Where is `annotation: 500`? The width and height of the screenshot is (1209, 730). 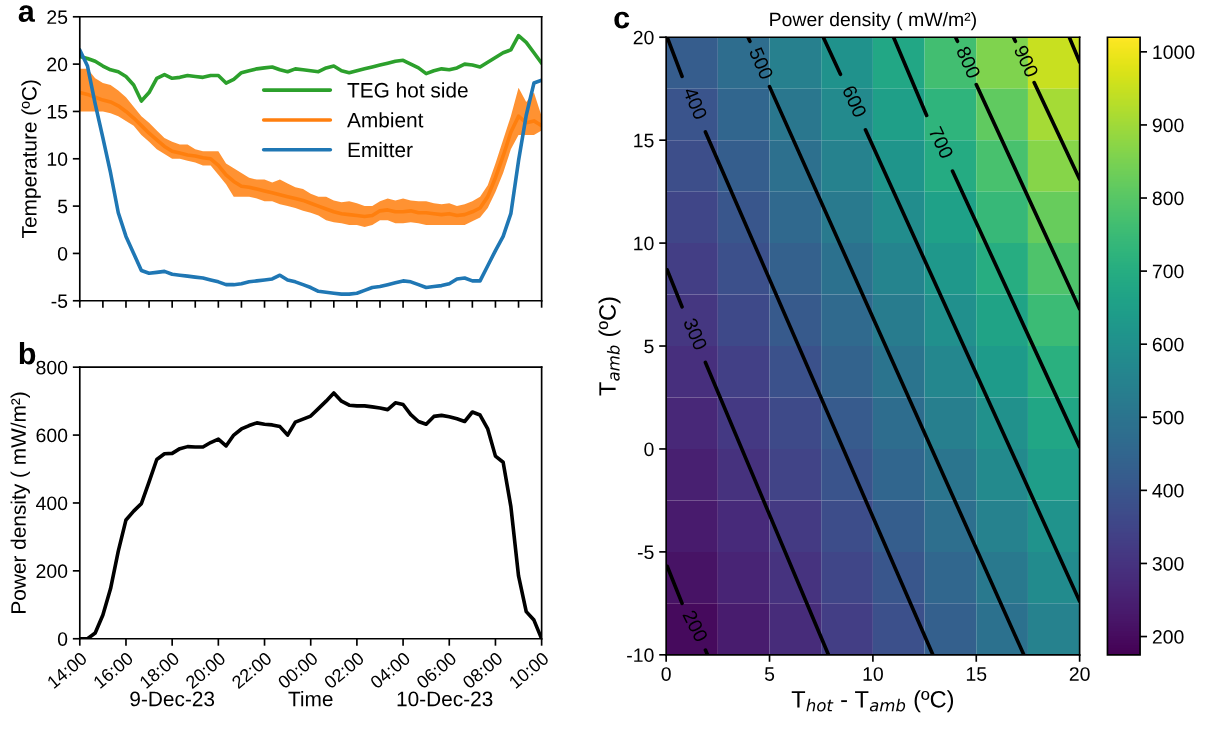
annotation: 500 is located at coordinates (761, 63).